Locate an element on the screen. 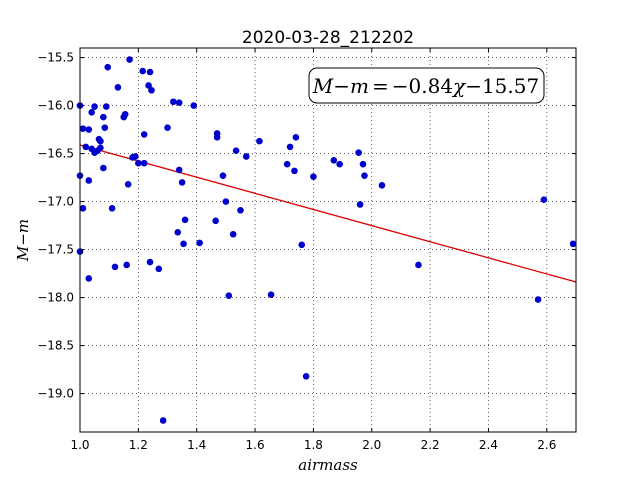 The width and height of the screenshot is (640, 480). y-tick-label: −19.0 is located at coordinates (55, 394).